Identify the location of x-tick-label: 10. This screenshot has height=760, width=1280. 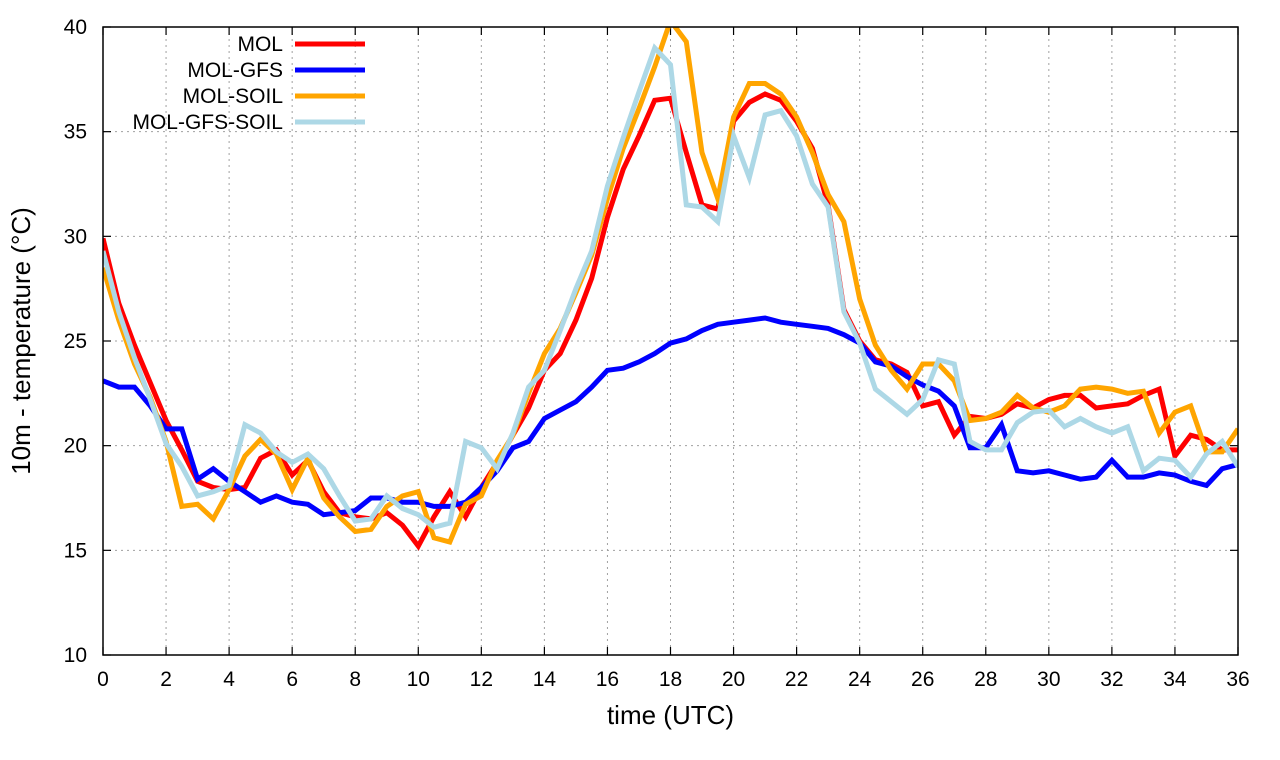
(418, 679).